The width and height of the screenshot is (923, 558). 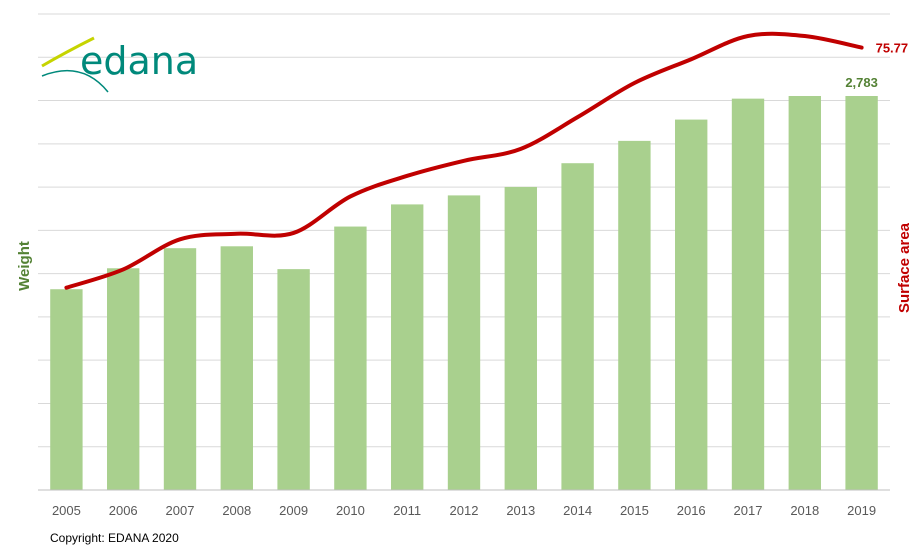 I want to click on x-tick-label: 2006, so click(x=123, y=510).